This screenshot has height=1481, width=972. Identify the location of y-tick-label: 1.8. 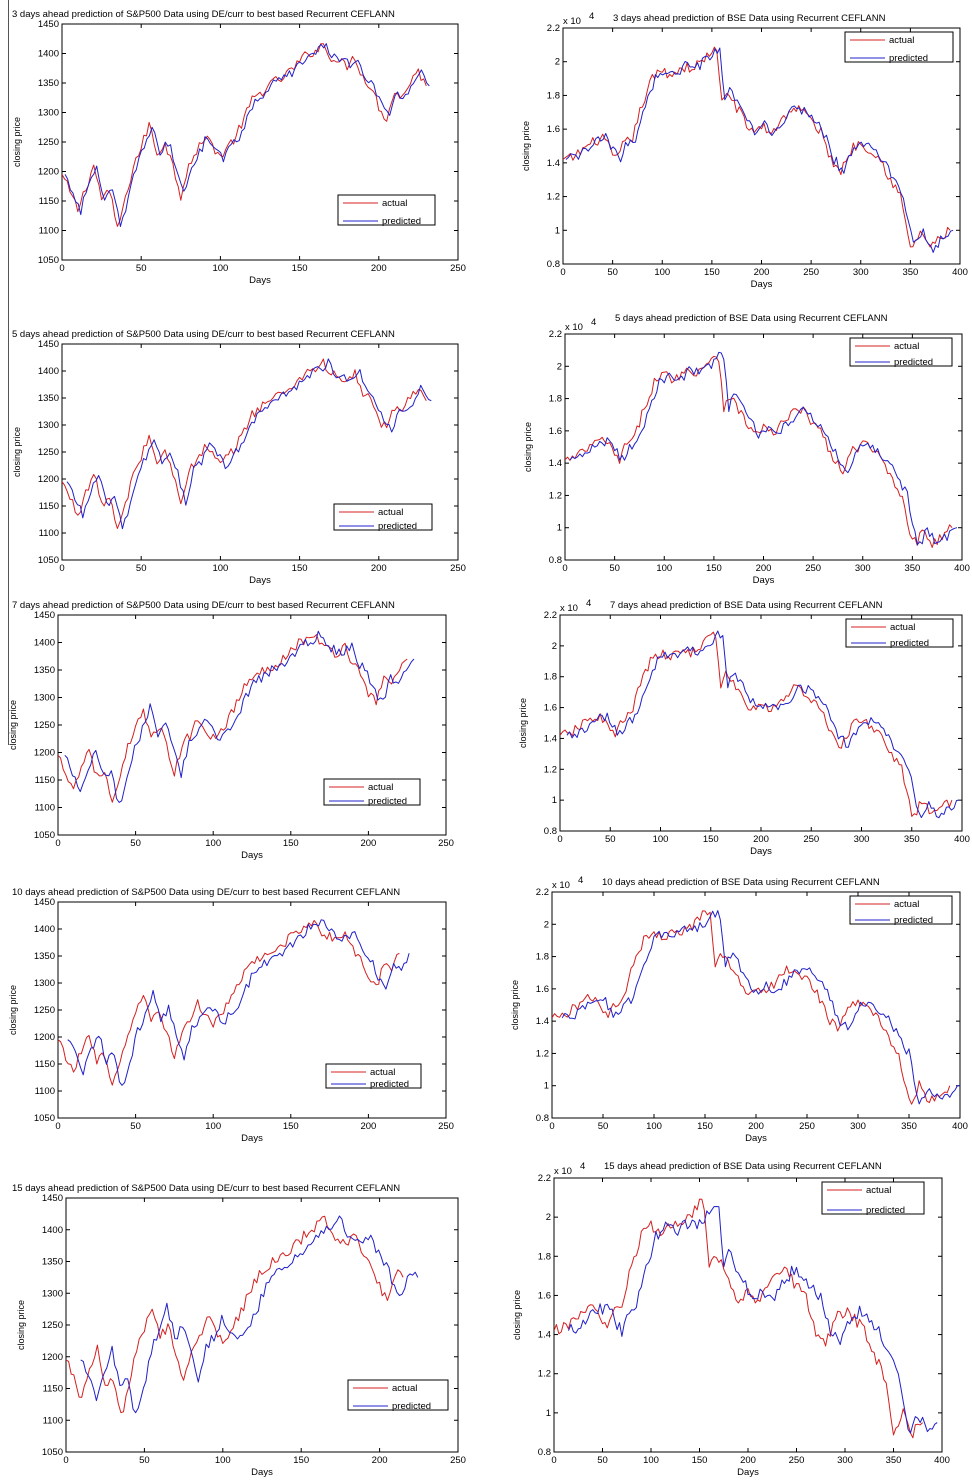
(542, 957).